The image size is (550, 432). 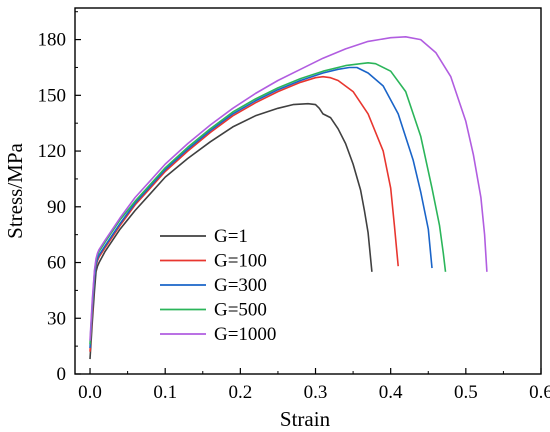 I want to click on x-tick-label: 0.5, so click(x=466, y=392).